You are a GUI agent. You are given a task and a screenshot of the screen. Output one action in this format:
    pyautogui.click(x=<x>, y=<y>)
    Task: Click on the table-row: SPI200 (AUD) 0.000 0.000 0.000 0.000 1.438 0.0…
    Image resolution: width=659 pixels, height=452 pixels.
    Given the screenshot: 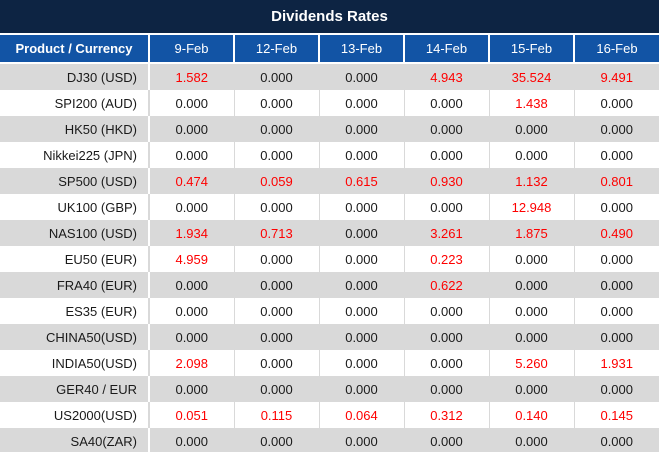 What is the action you would take?
    pyautogui.click(x=329, y=103)
    